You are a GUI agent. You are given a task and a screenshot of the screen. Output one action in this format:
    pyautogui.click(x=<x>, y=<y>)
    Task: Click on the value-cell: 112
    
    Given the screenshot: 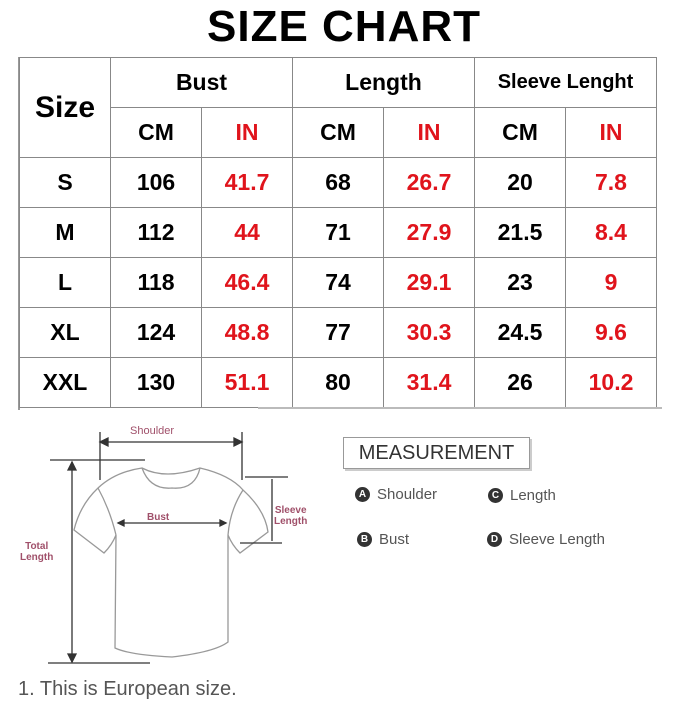 What is the action you would take?
    pyautogui.click(x=156, y=232)
    